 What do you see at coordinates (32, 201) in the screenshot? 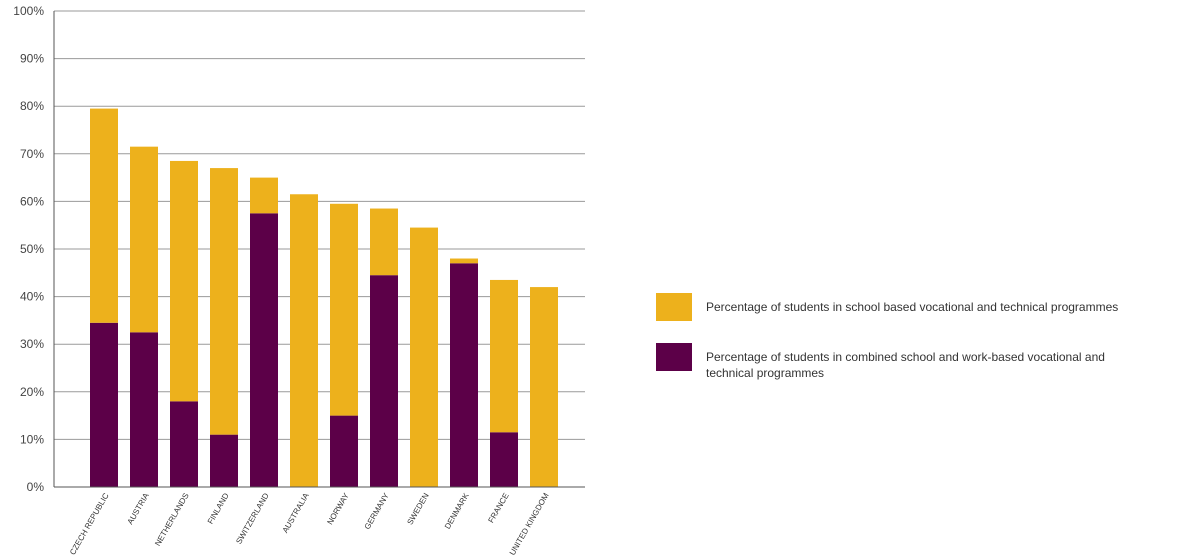
I see `y-tick-label: 60%` at bounding box center [32, 201].